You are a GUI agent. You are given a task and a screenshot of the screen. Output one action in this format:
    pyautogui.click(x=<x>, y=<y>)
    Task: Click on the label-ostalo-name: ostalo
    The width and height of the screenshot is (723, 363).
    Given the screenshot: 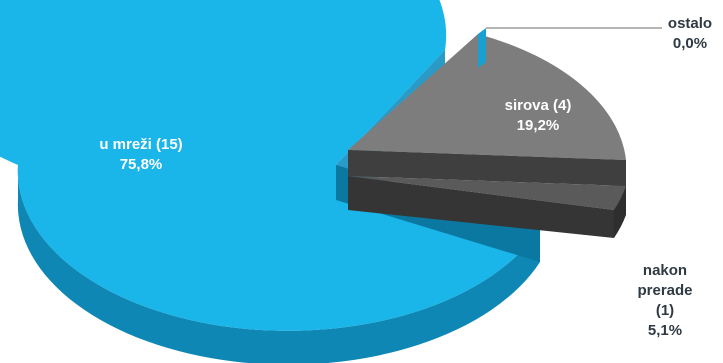 What is the action you would take?
    pyautogui.click(x=690, y=23)
    